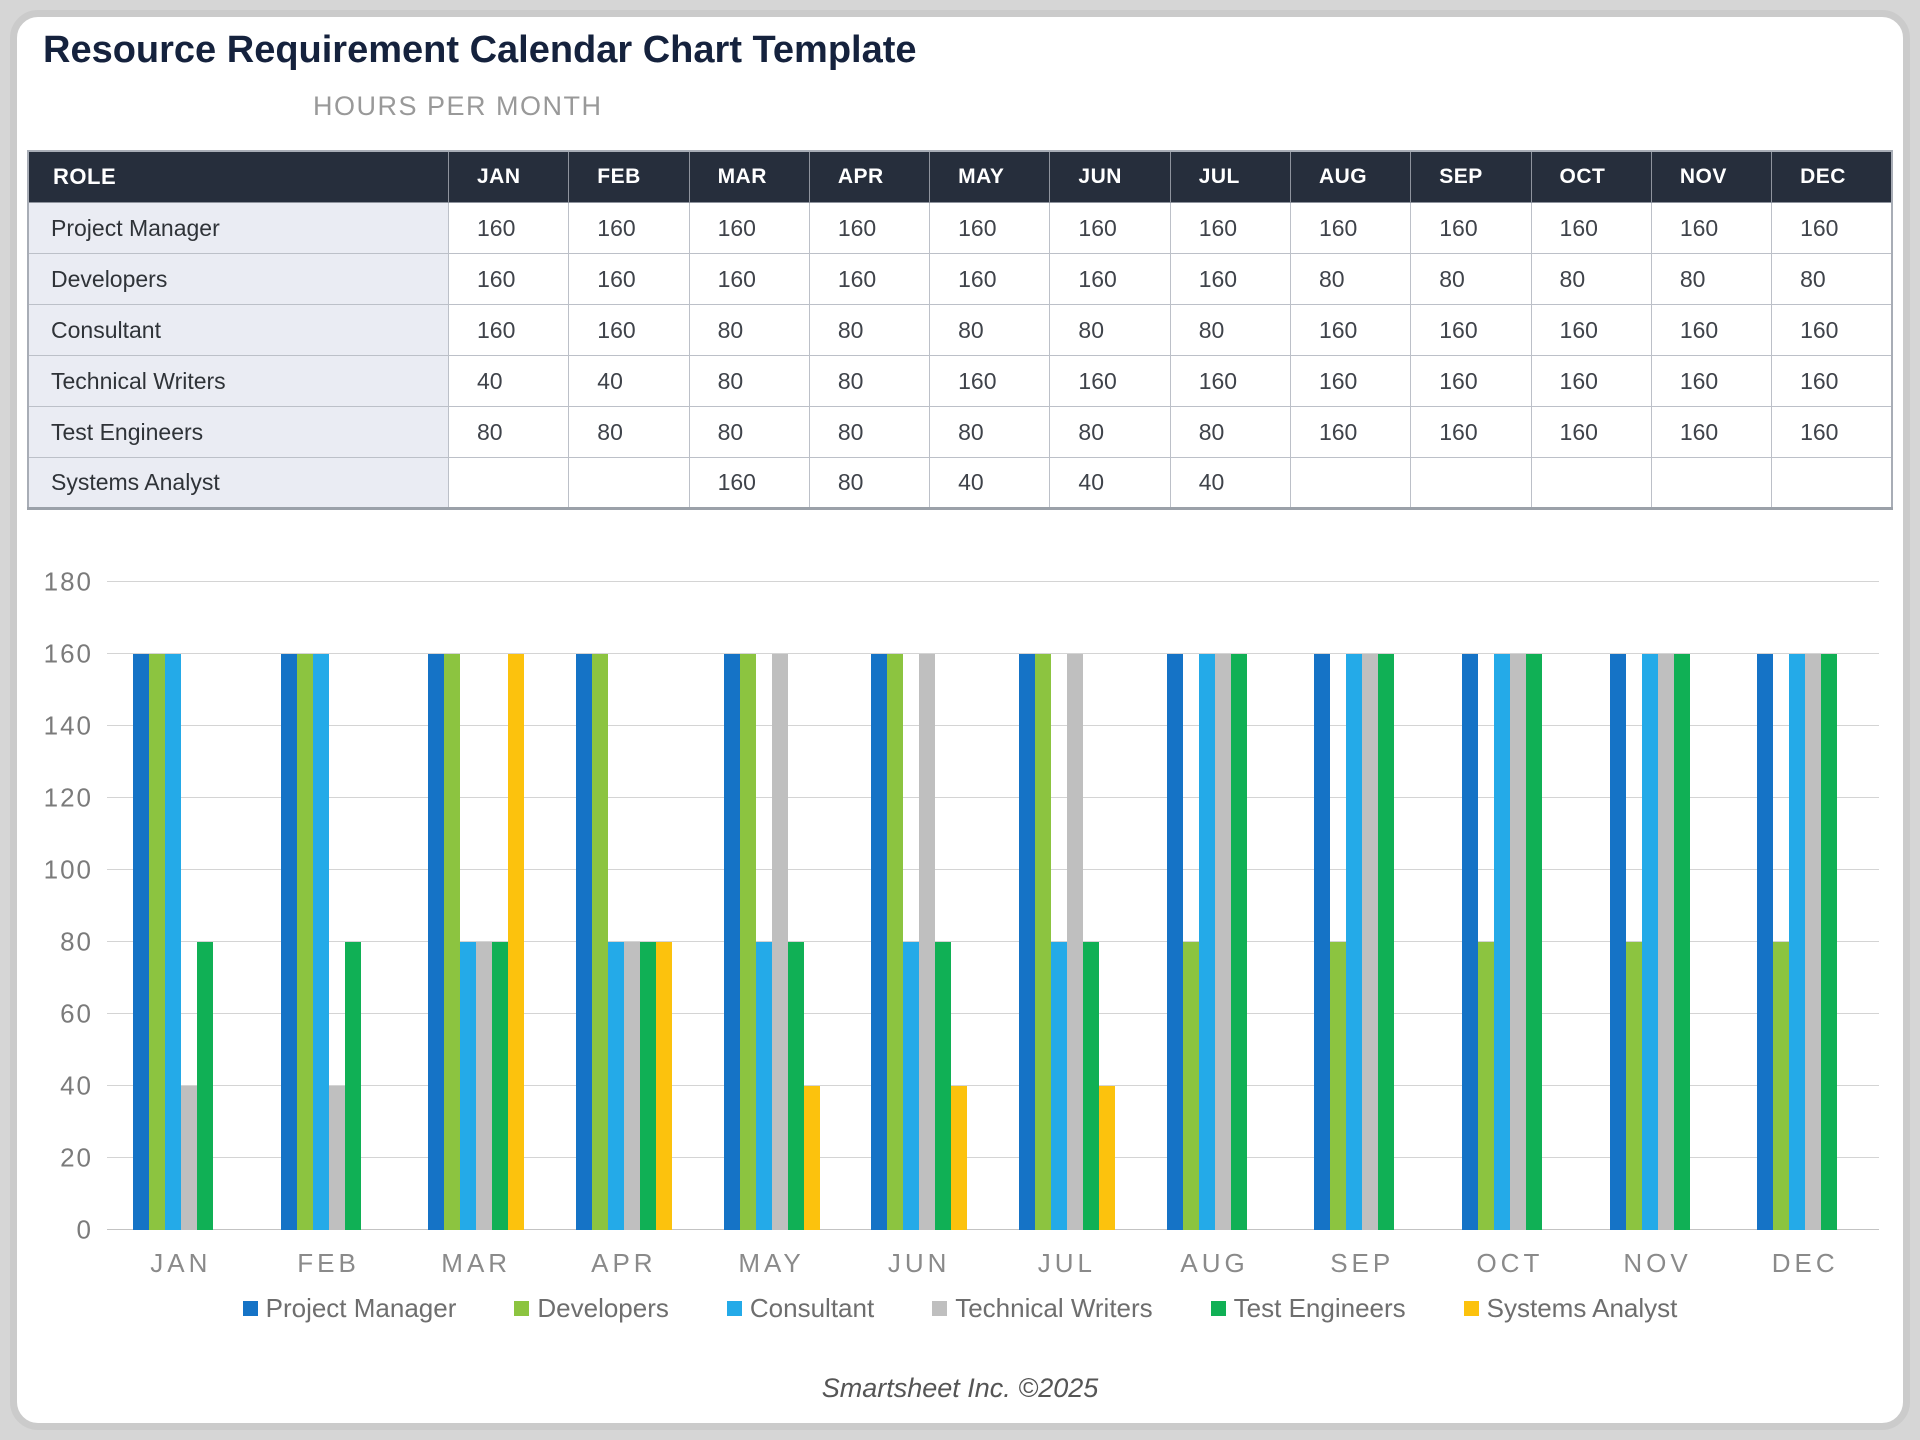 The image size is (1920, 1440). Describe the element at coordinates (1657, 1263) in the screenshot. I see `x-axis-label: NOV` at that location.